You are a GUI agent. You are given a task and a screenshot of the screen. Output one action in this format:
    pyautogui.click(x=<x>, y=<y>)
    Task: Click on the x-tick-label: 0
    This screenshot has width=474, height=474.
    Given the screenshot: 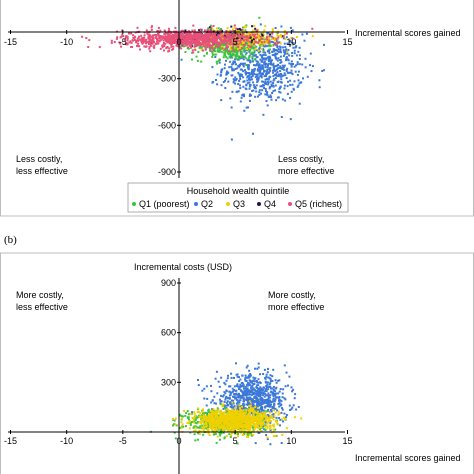 What is the action you would take?
    pyautogui.click(x=178, y=42)
    